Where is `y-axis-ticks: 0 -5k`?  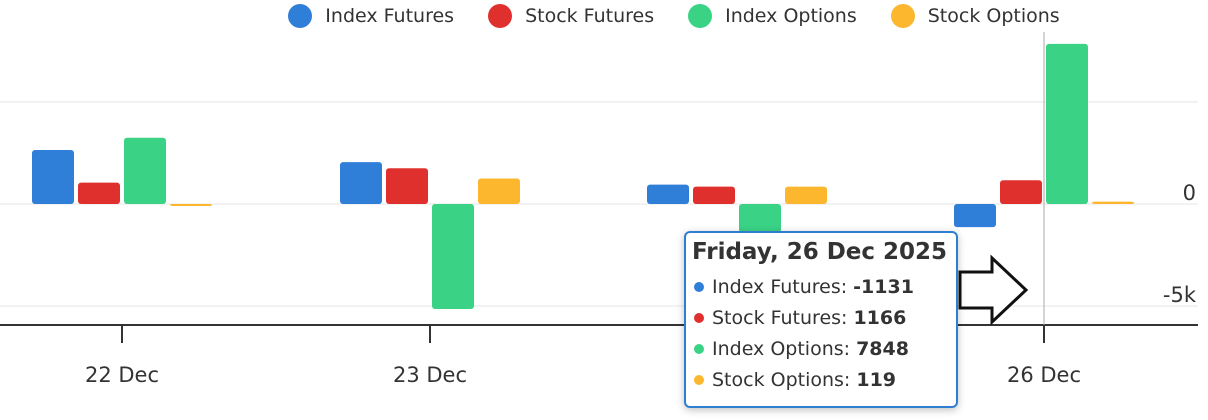
y-axis-ticks: 0 -5k is located at coordinates (1180, 244).